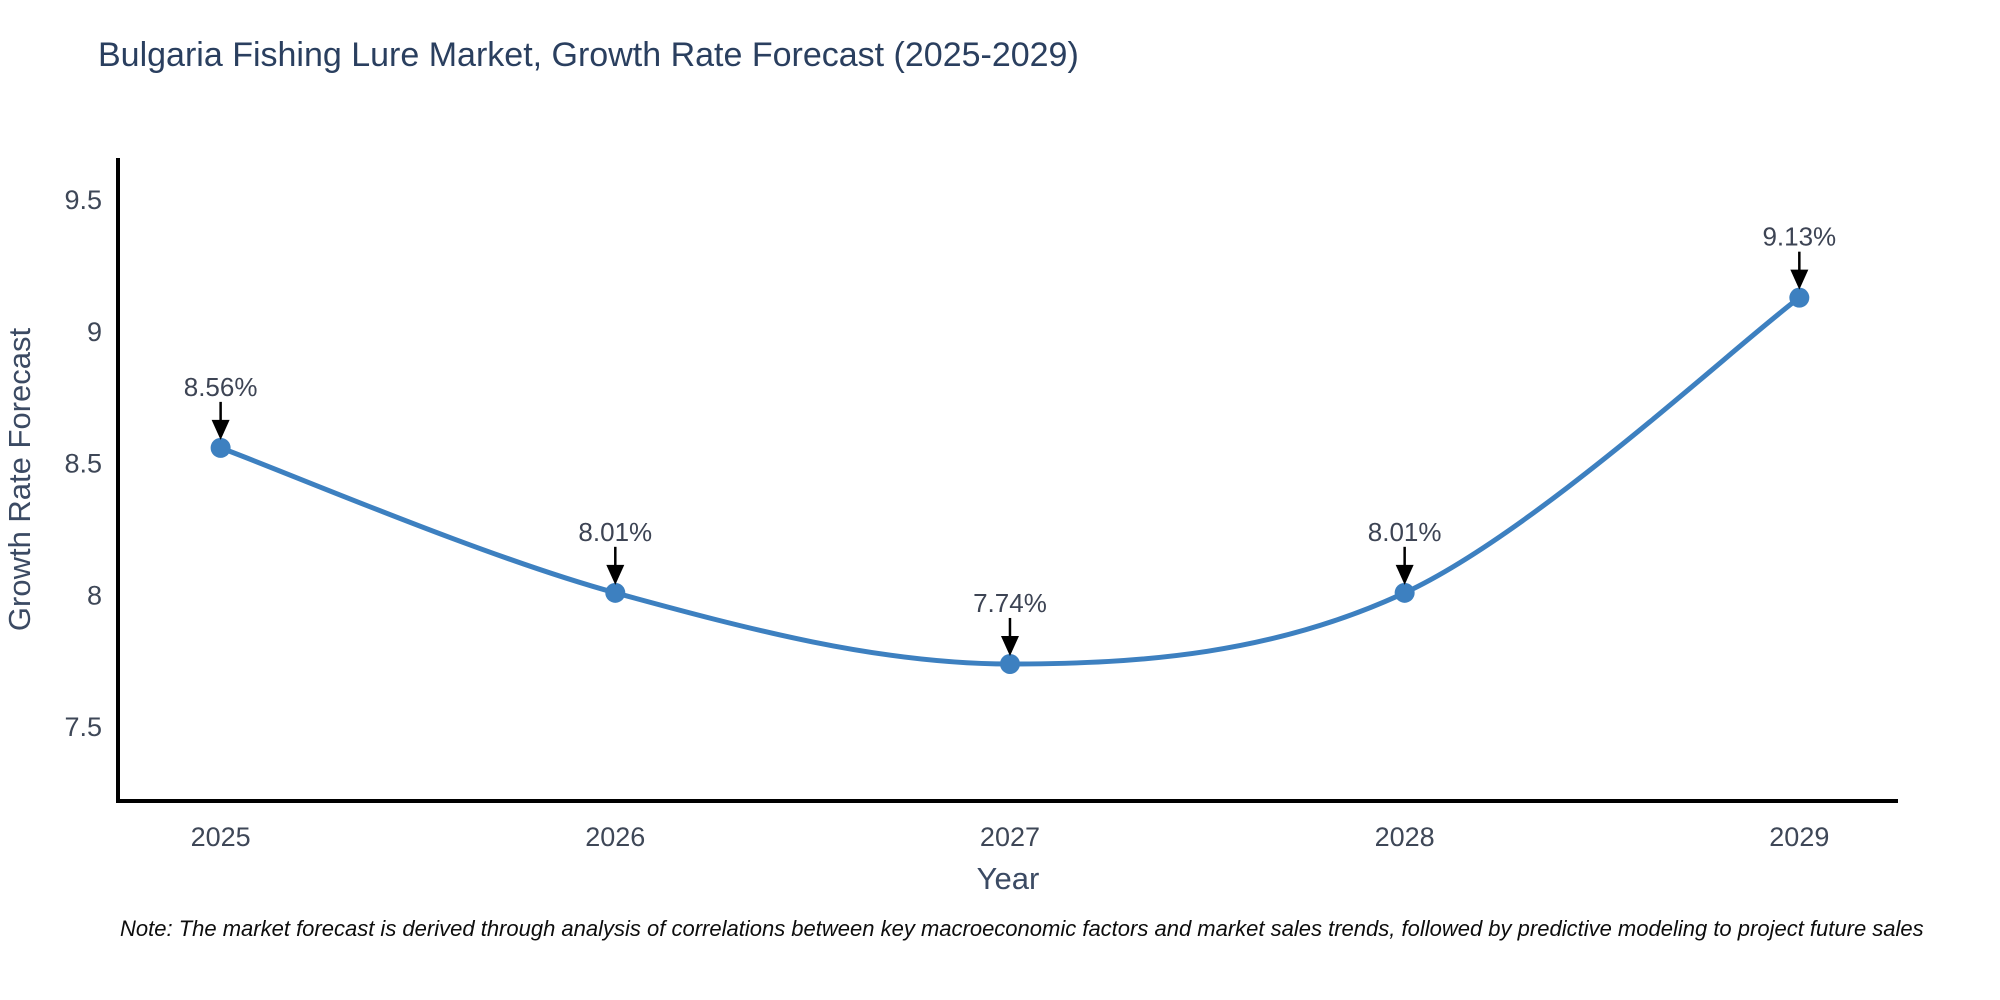 This screenshot has height=1000, width=2000. I want to click on y-axis-title: Growth Rate Forecast, so click(19, 480).